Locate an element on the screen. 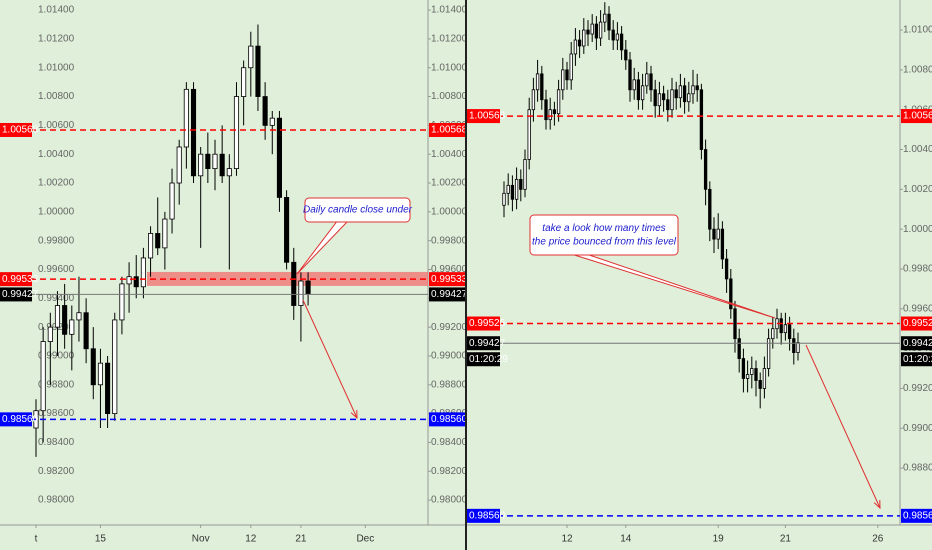 The height and width of the screenshot is (550, 932). y-tick-label: 1.00600 is located at coordinates (56, 125).